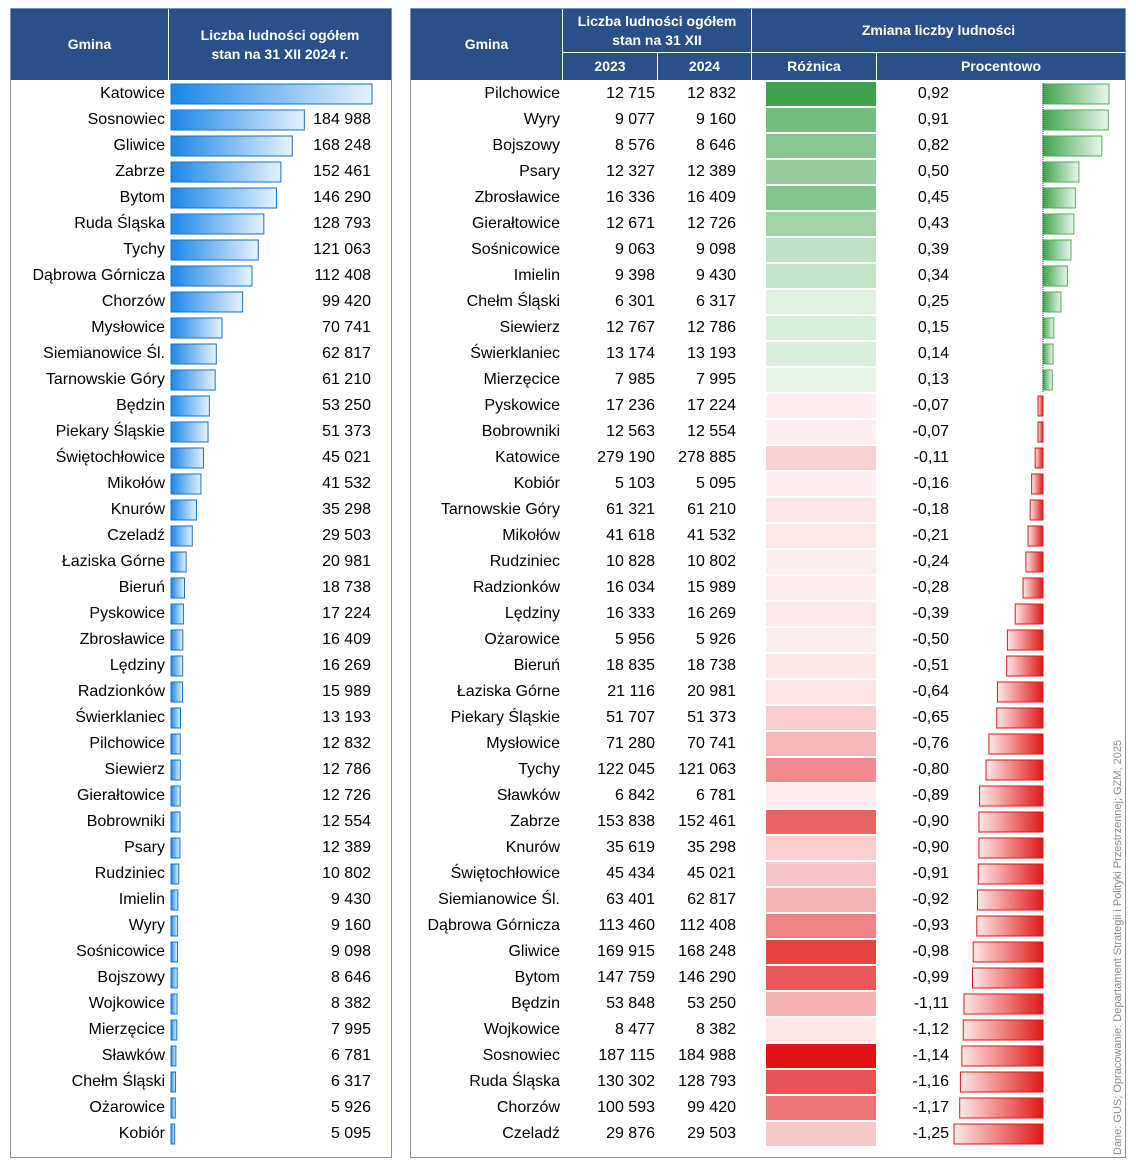 This screenshot has width=1136, height=1165. I want to click on value-2023: 71 280, so click(630, 743).